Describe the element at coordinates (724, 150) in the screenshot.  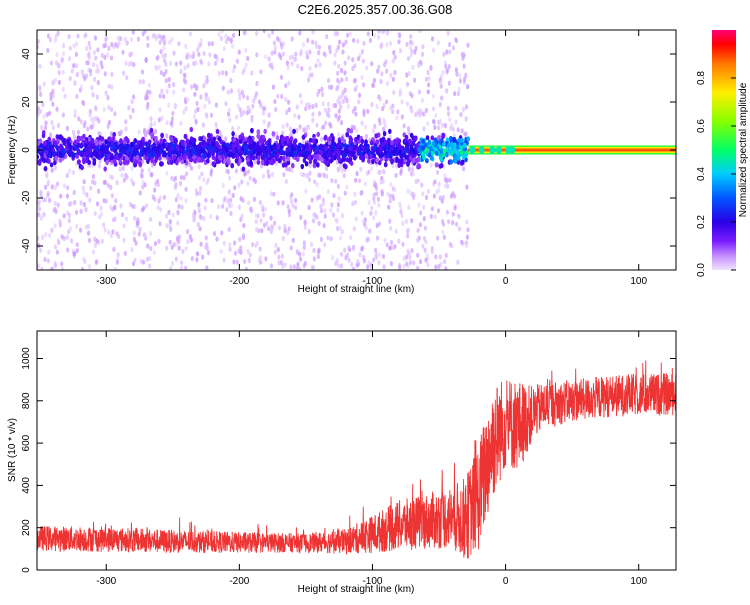
I see `colorbar-gradient` at that location.